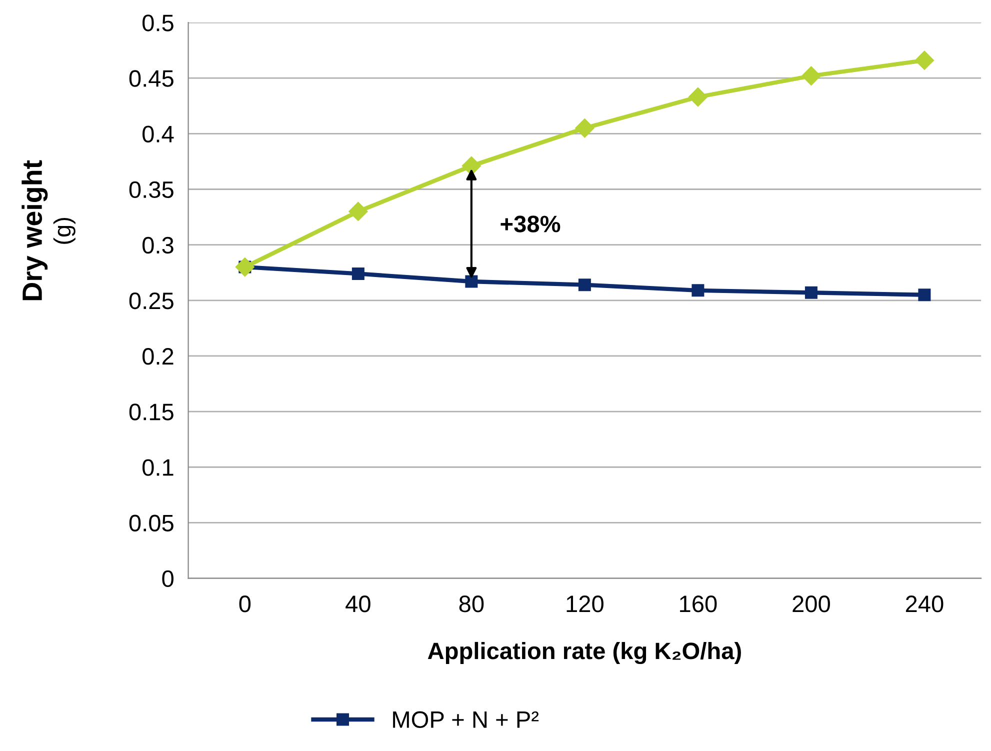 This screenshot has width=991, height=751. I want to click on x-tick-label: 200, so click(811, 604).